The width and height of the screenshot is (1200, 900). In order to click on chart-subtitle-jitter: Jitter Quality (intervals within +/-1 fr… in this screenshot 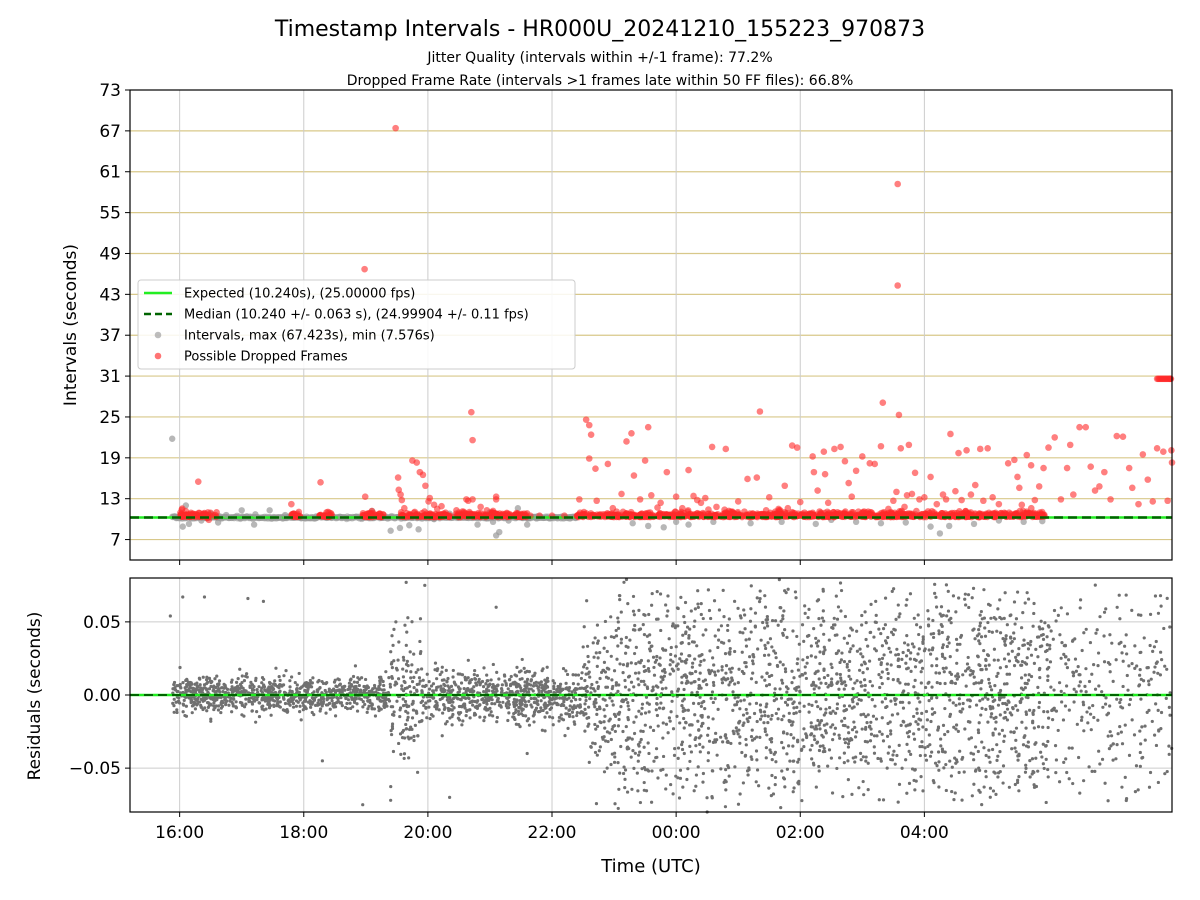, I will do `click(599, 58)`.